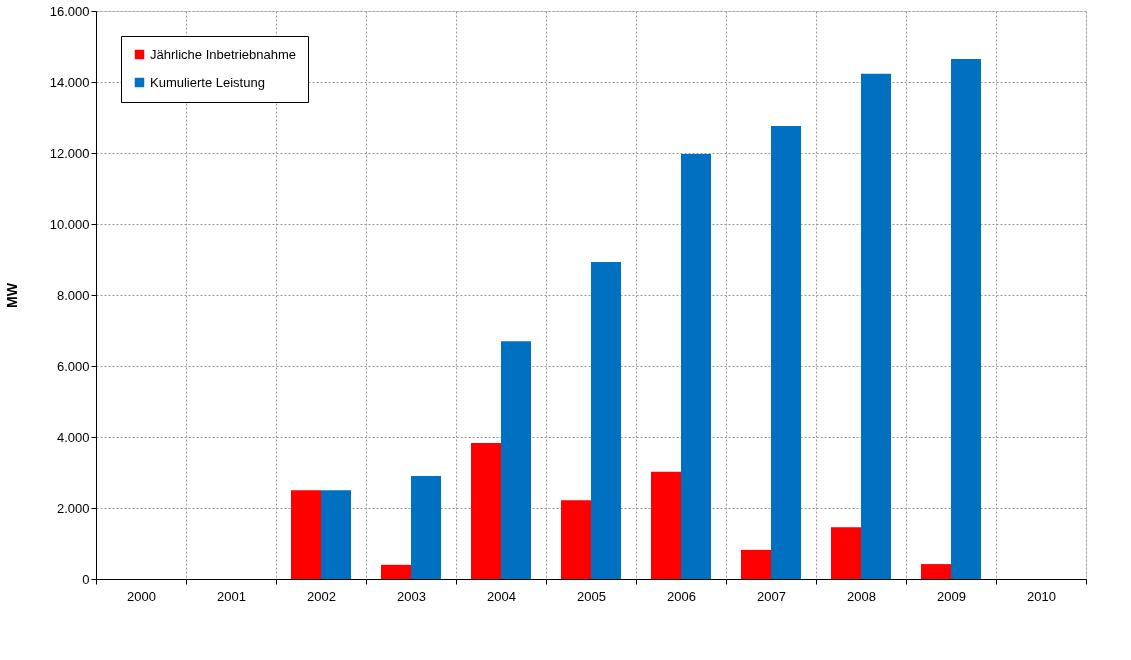  Describe the element at coordinates (321, 596) in the screenshot. I see `x-tick-label: 2002` at that location.